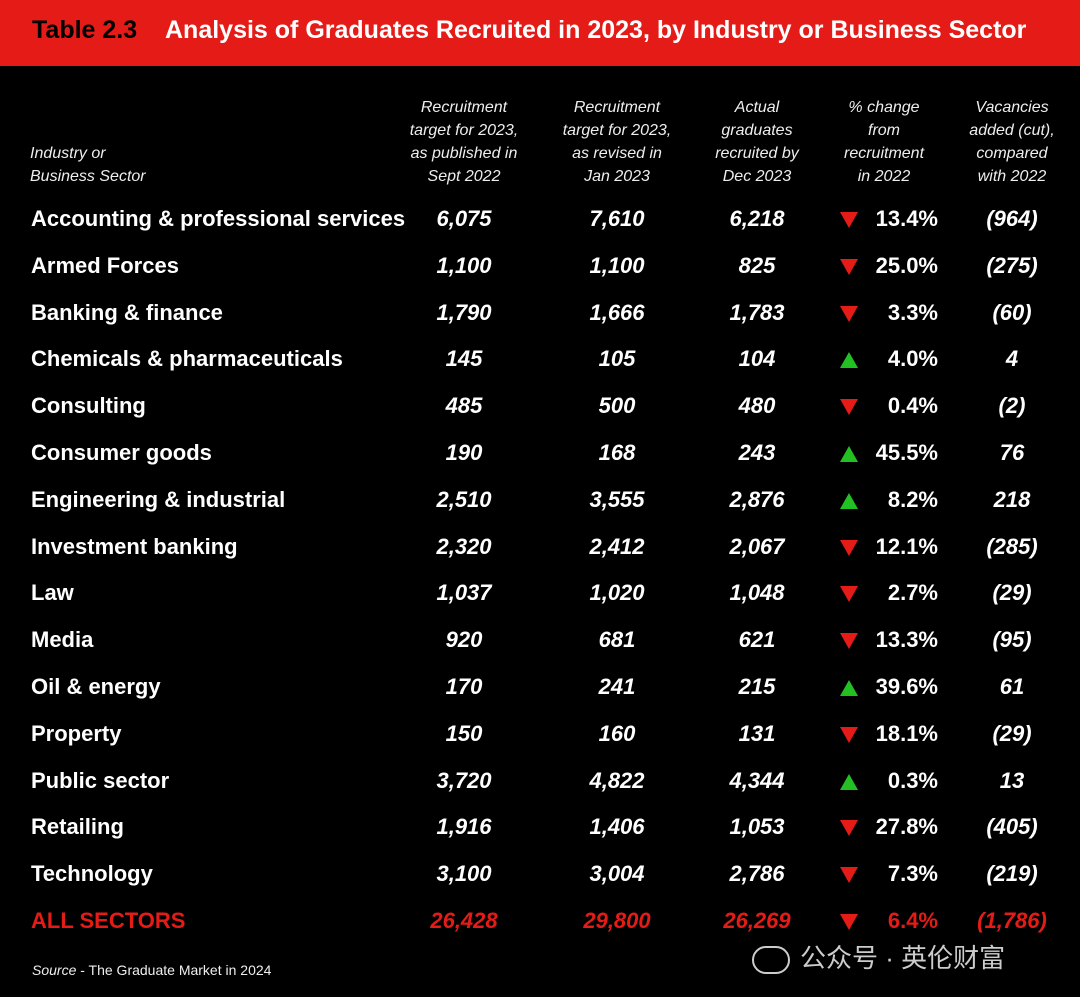 The image size is (1080, 997). Describe the element at coordinates (757, 640) in the screenshot. I see `cell-actual: 621` at that location.